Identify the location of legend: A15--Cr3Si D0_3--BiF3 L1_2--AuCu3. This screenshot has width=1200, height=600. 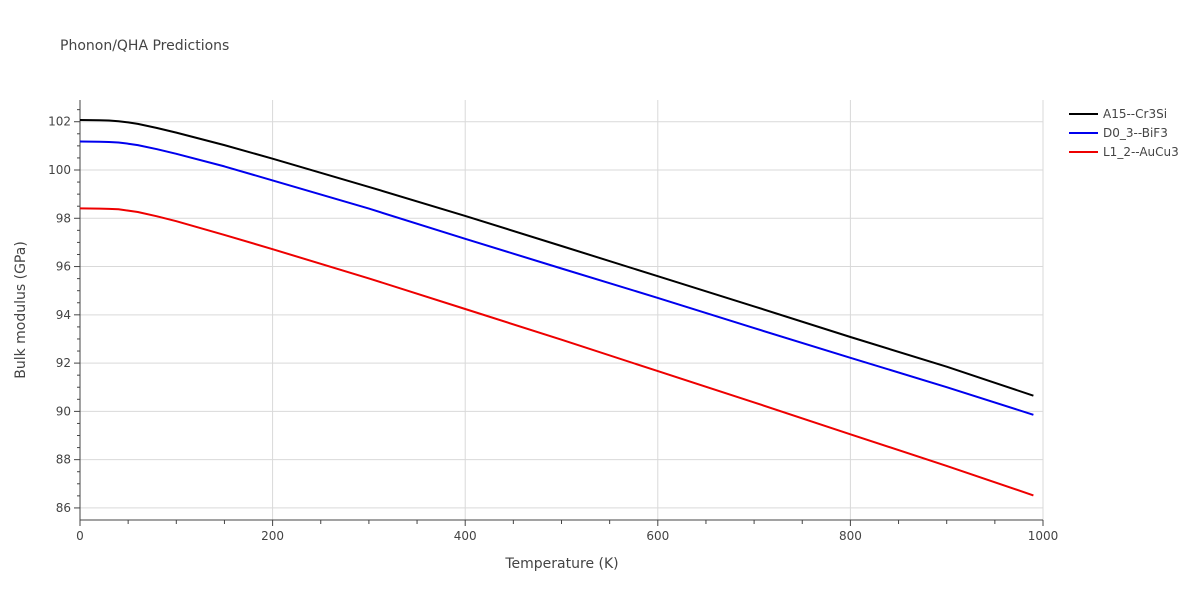
(1124, 133).